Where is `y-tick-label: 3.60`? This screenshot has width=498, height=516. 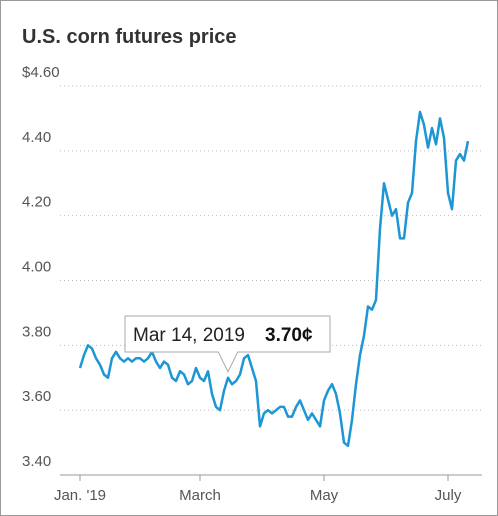
y-tick-label: 3.60 is located at coordinates (36, 396).